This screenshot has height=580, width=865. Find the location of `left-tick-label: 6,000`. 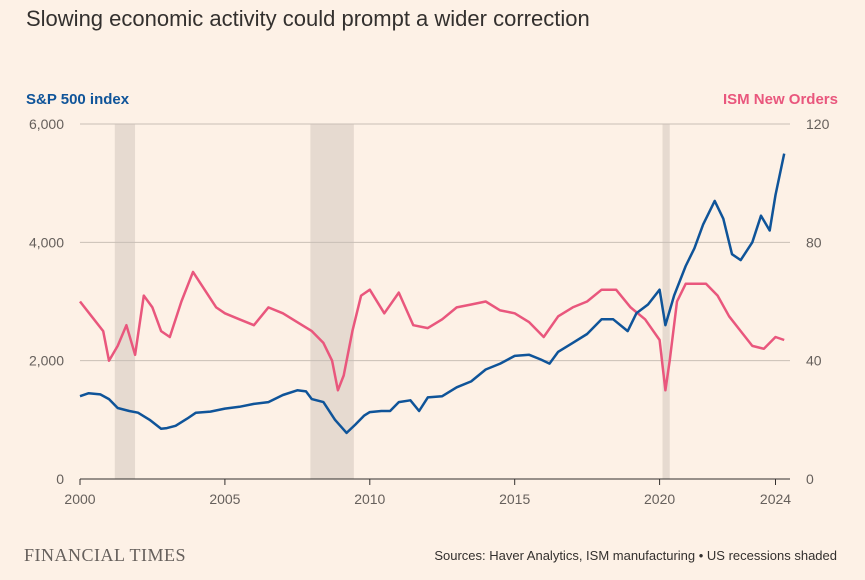

left-tick-label: 6,000 is located at coordinates (46, 124).